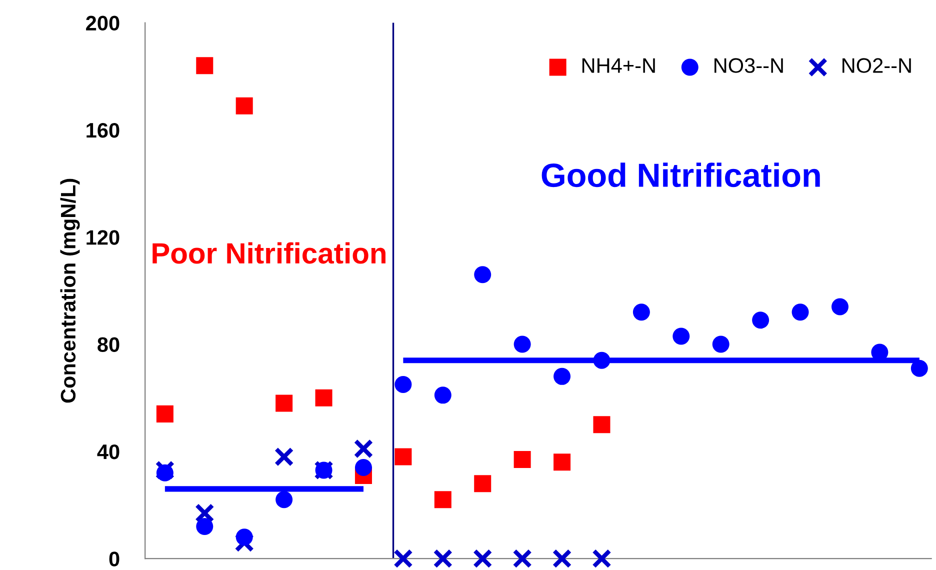  What do you see at coordinates (103, 23) in the screenshot?
I see `y-tick-label: 200` at bounding box center [103, 23].